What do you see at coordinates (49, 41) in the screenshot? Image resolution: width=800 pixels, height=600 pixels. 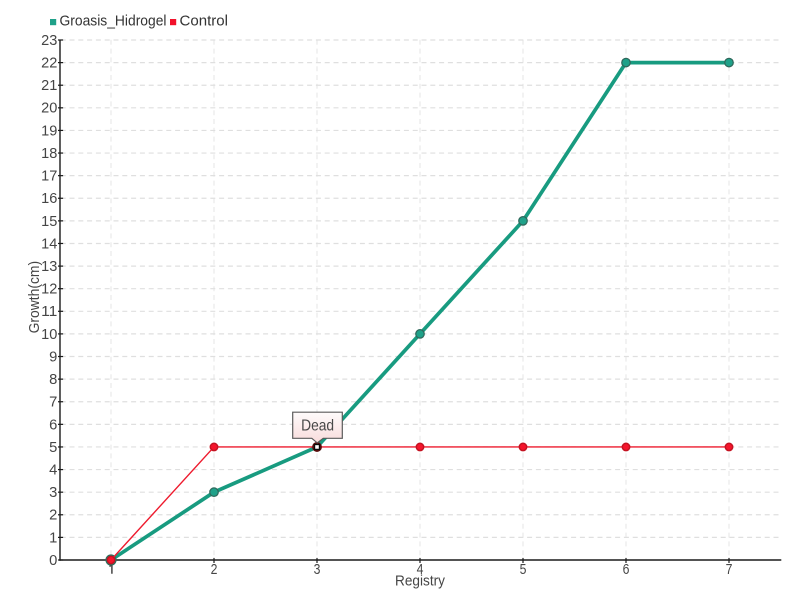 I see `svg-text: 23` at bounding box center [49, 41].